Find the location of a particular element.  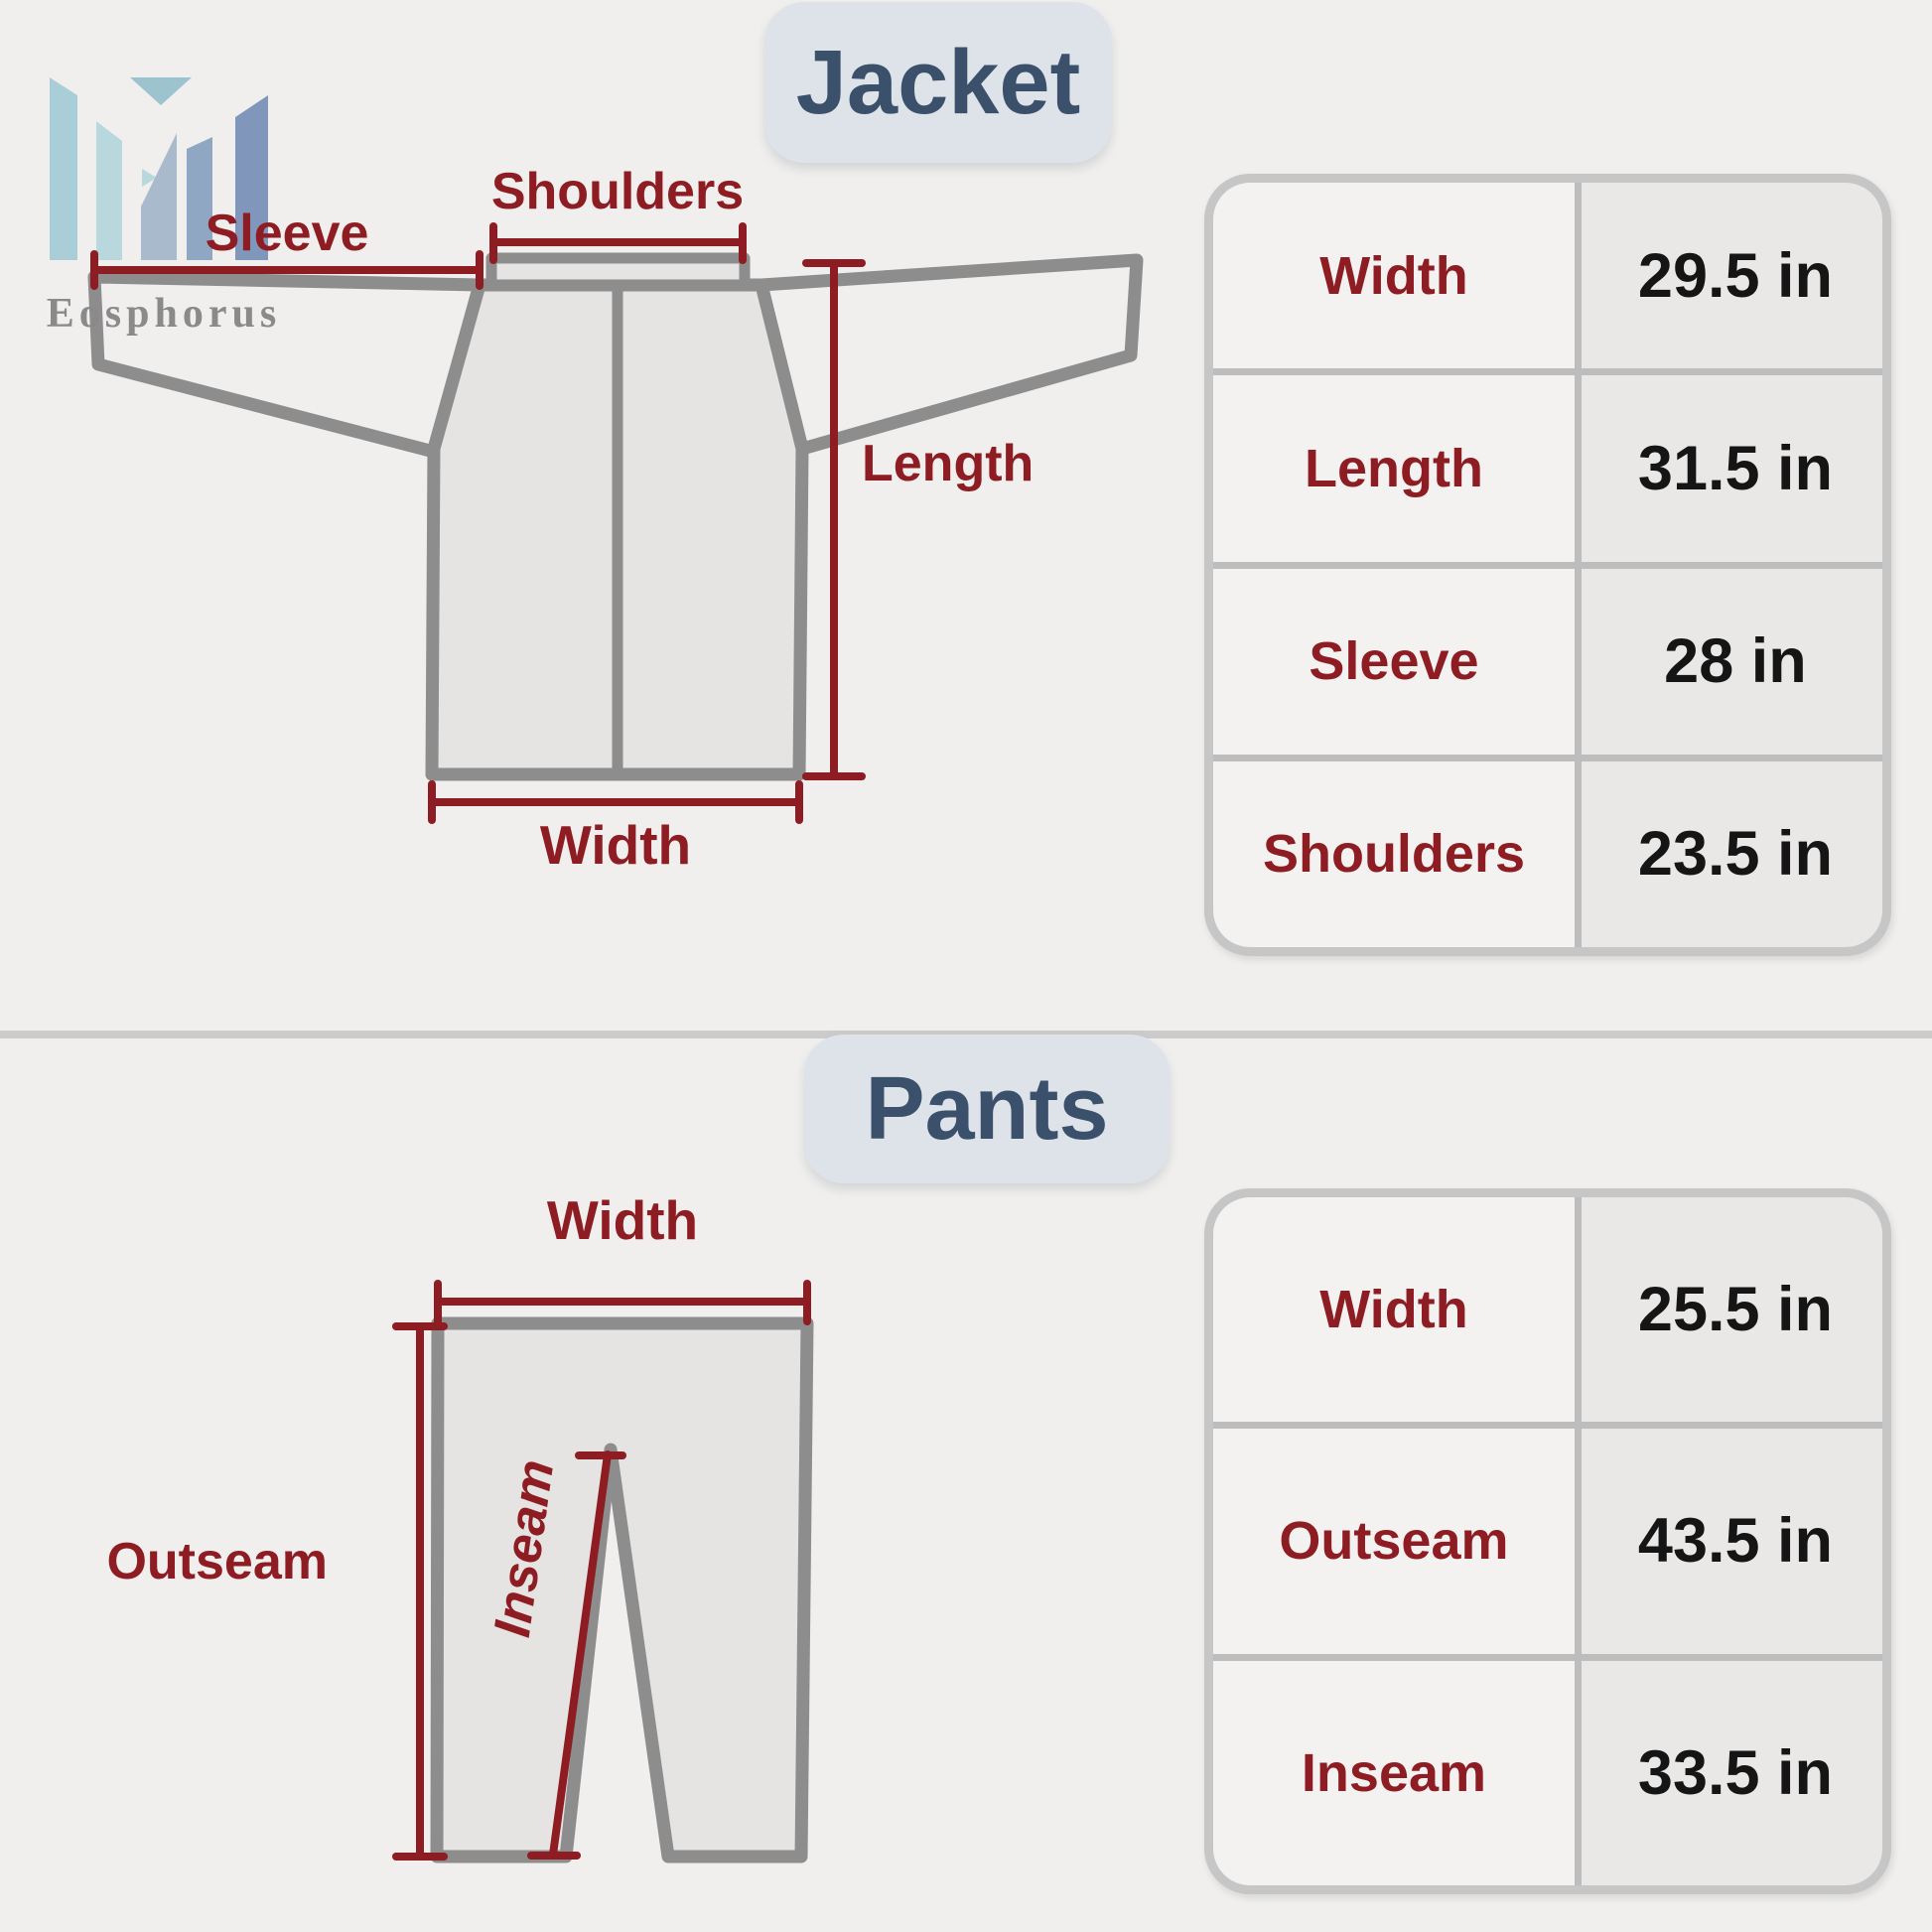

outseam-dimension-line is located at coordinates (420, 1592).